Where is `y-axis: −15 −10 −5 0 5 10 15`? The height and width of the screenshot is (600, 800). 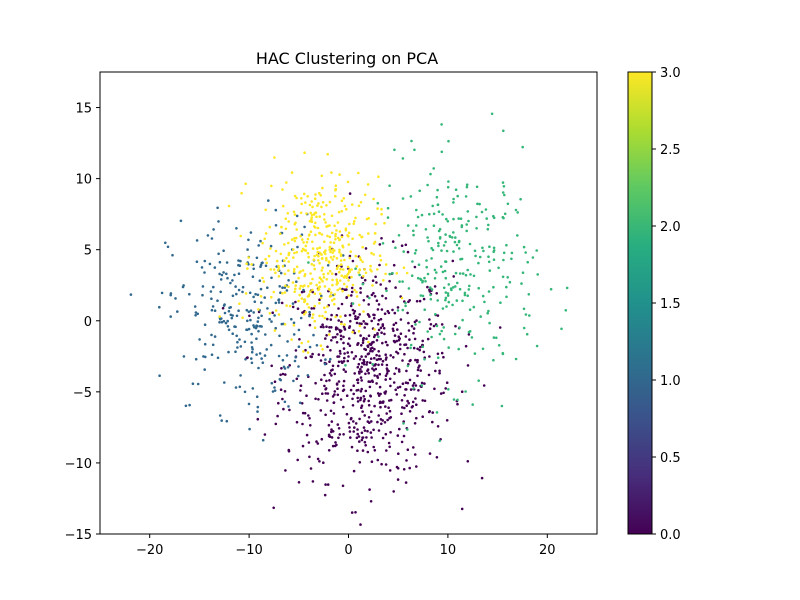
y-axis: −15 −10 −5 0 5 10 15 is located at coordinates (82, 322).